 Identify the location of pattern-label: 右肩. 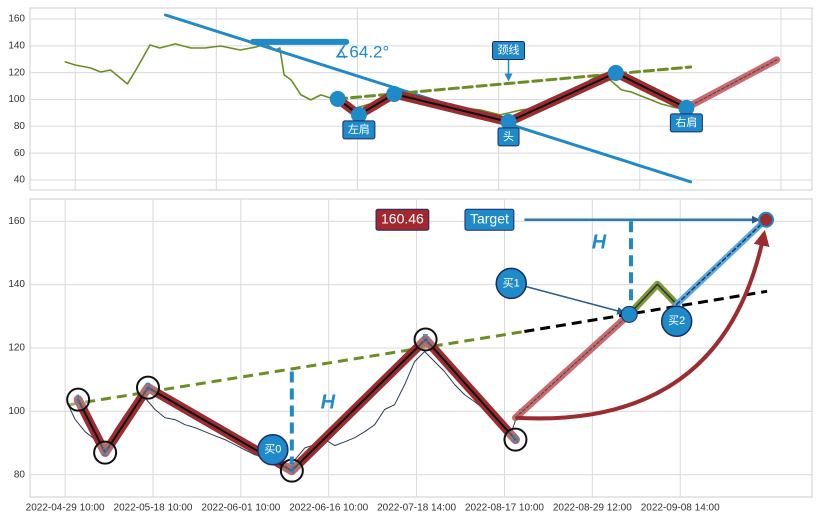
(686, 122).